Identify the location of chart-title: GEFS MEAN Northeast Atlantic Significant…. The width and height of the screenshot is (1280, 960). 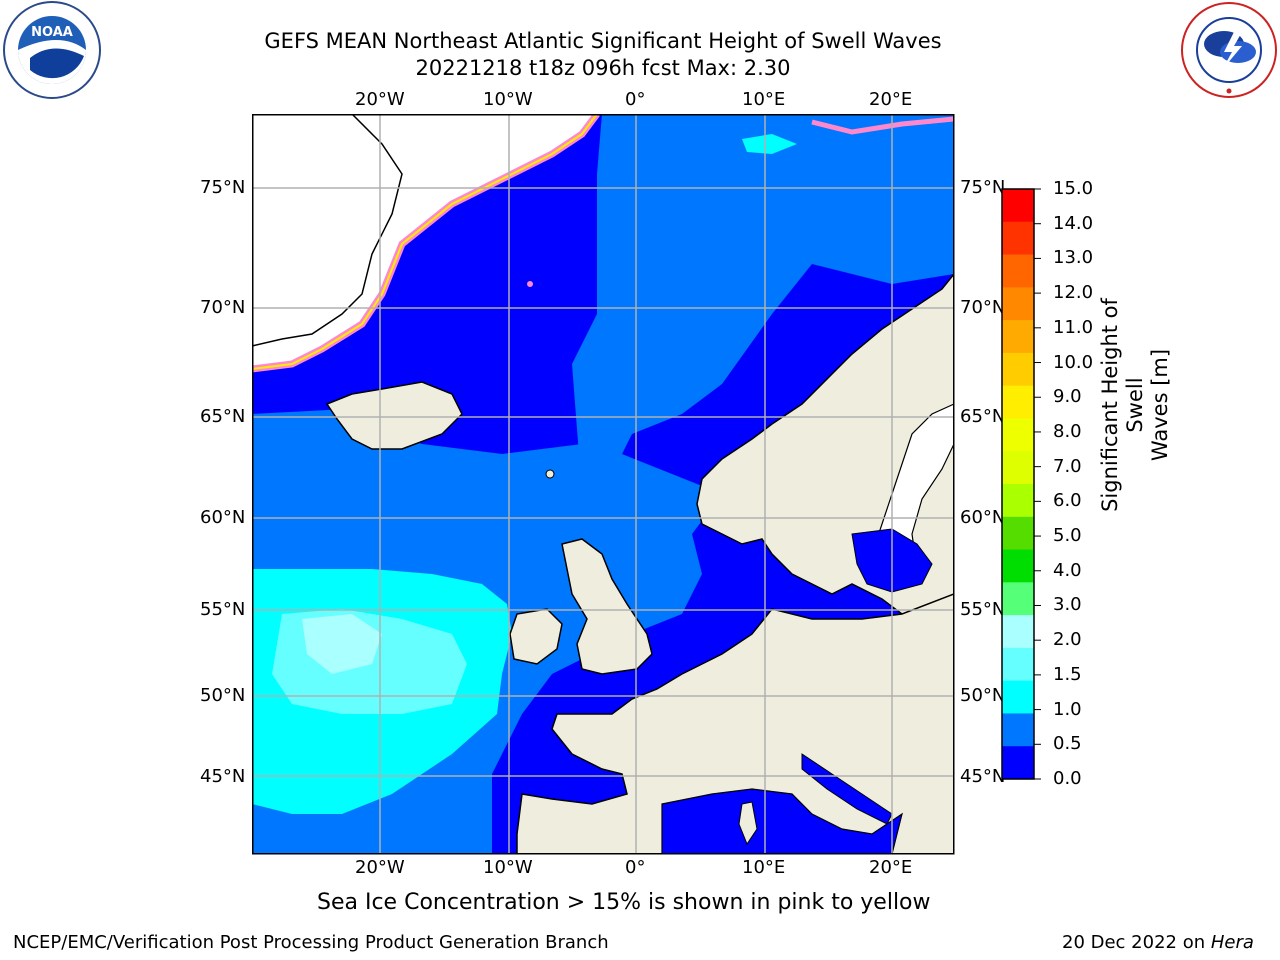
(603, 41).